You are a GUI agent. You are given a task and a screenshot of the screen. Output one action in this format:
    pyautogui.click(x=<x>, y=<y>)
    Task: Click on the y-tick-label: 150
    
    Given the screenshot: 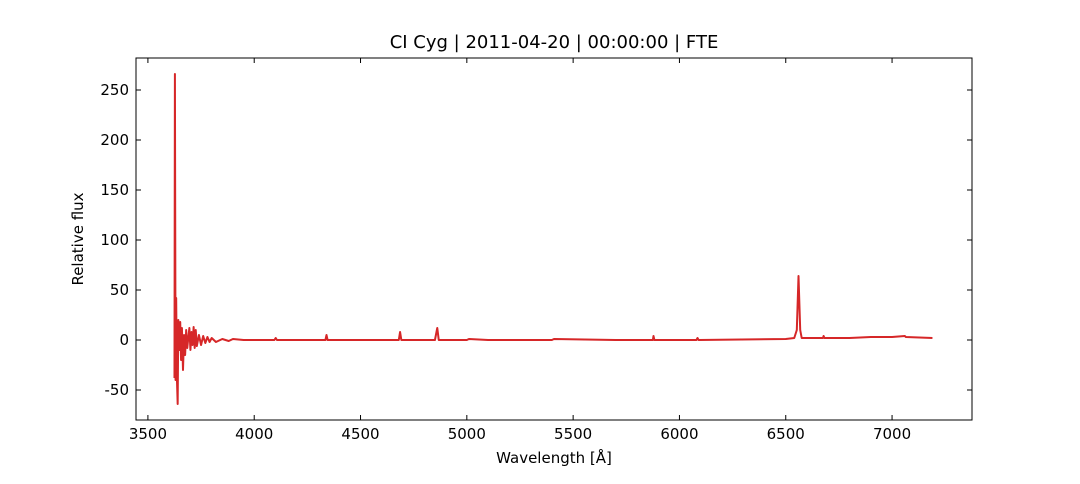 What is the action you would take?
    pyautogui.click(x=114, y=190)
    